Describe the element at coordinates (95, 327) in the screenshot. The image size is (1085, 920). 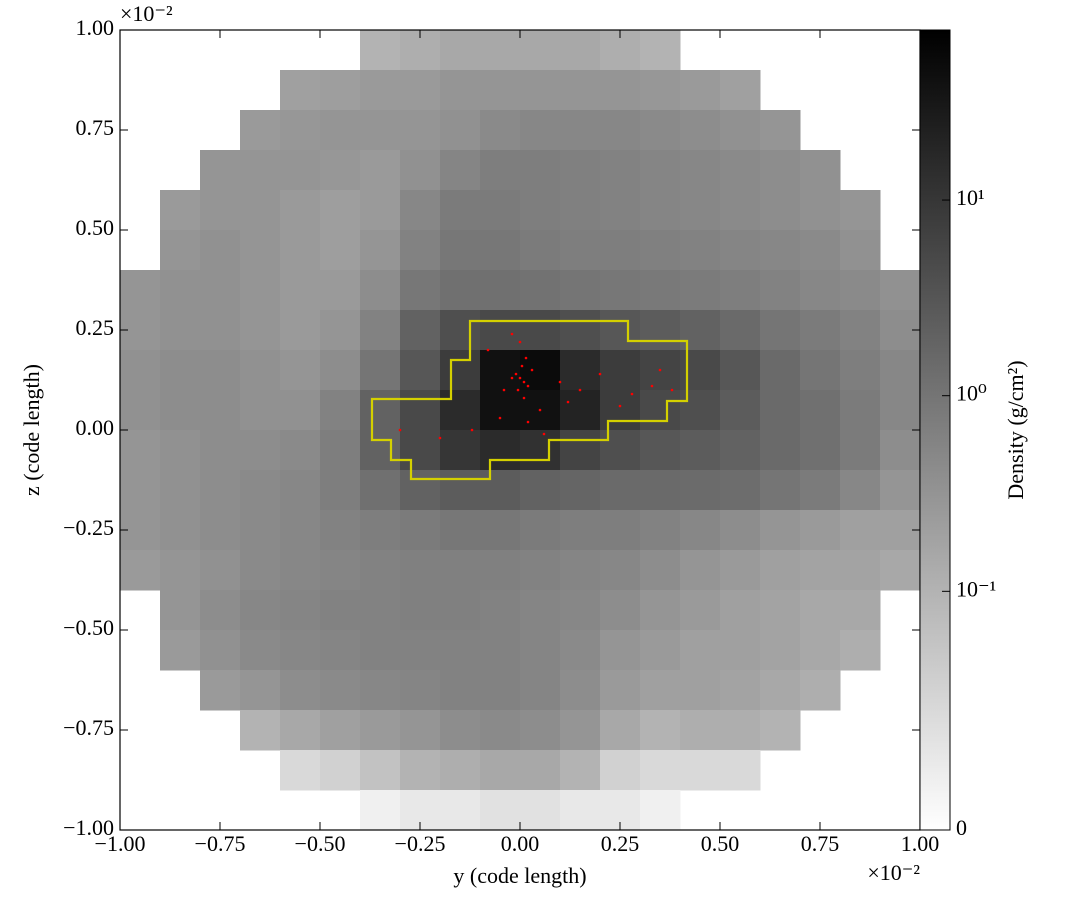
I see `y-tick-label: 0.25` at that location.